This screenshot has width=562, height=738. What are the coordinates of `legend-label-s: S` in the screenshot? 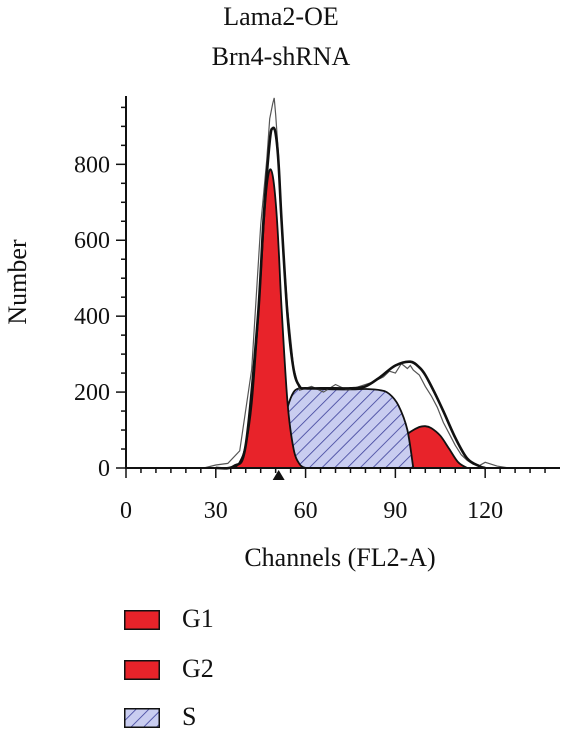 It's located at (189, 716).